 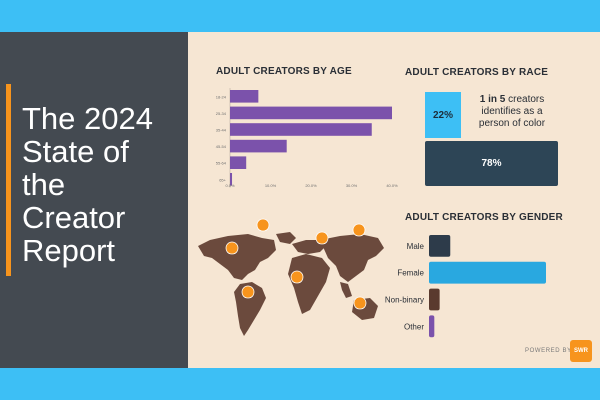 What do you see at coordinates (346, 290) in the screenshot?
I see `continent-india` at bounding box center [346, 290].